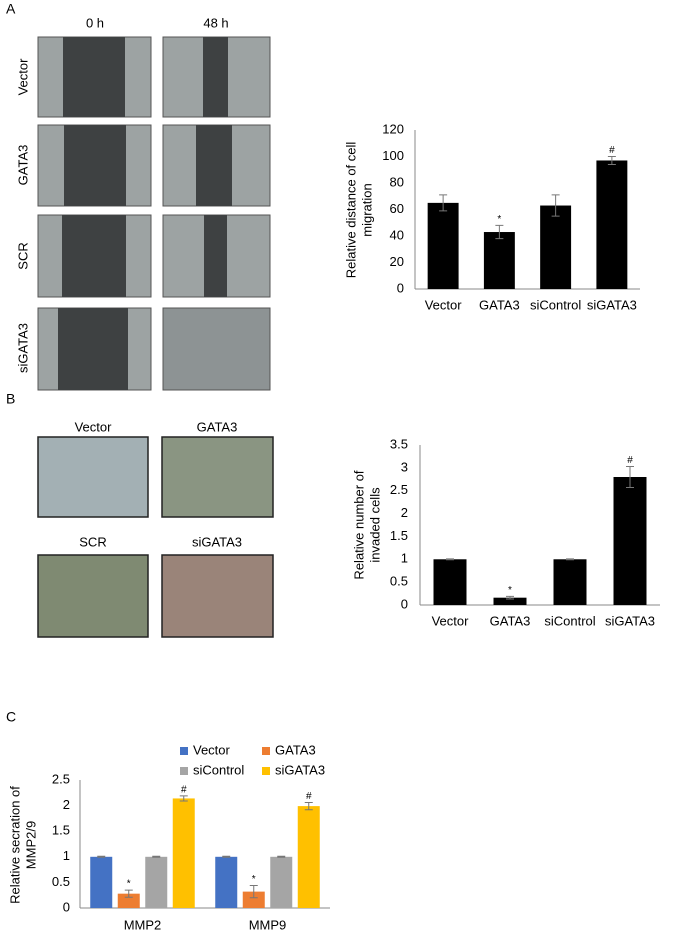 This screenshot has height=935, width=677. I want to click on y-axis-label: Relative secration of, so click(14, 845).